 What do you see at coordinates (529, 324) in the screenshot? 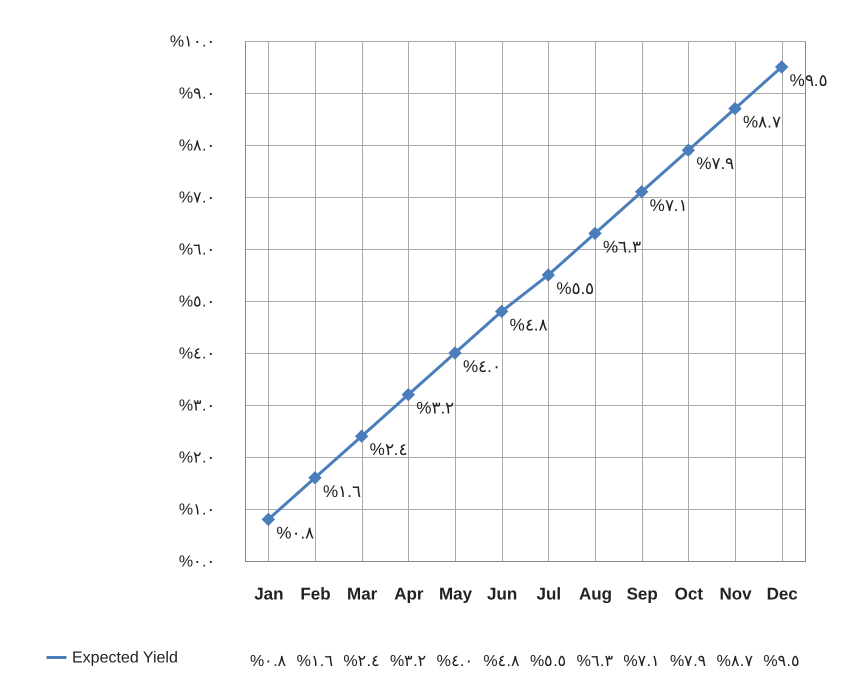
I see `text: %٤.٨` at bounding box center [529, 324].